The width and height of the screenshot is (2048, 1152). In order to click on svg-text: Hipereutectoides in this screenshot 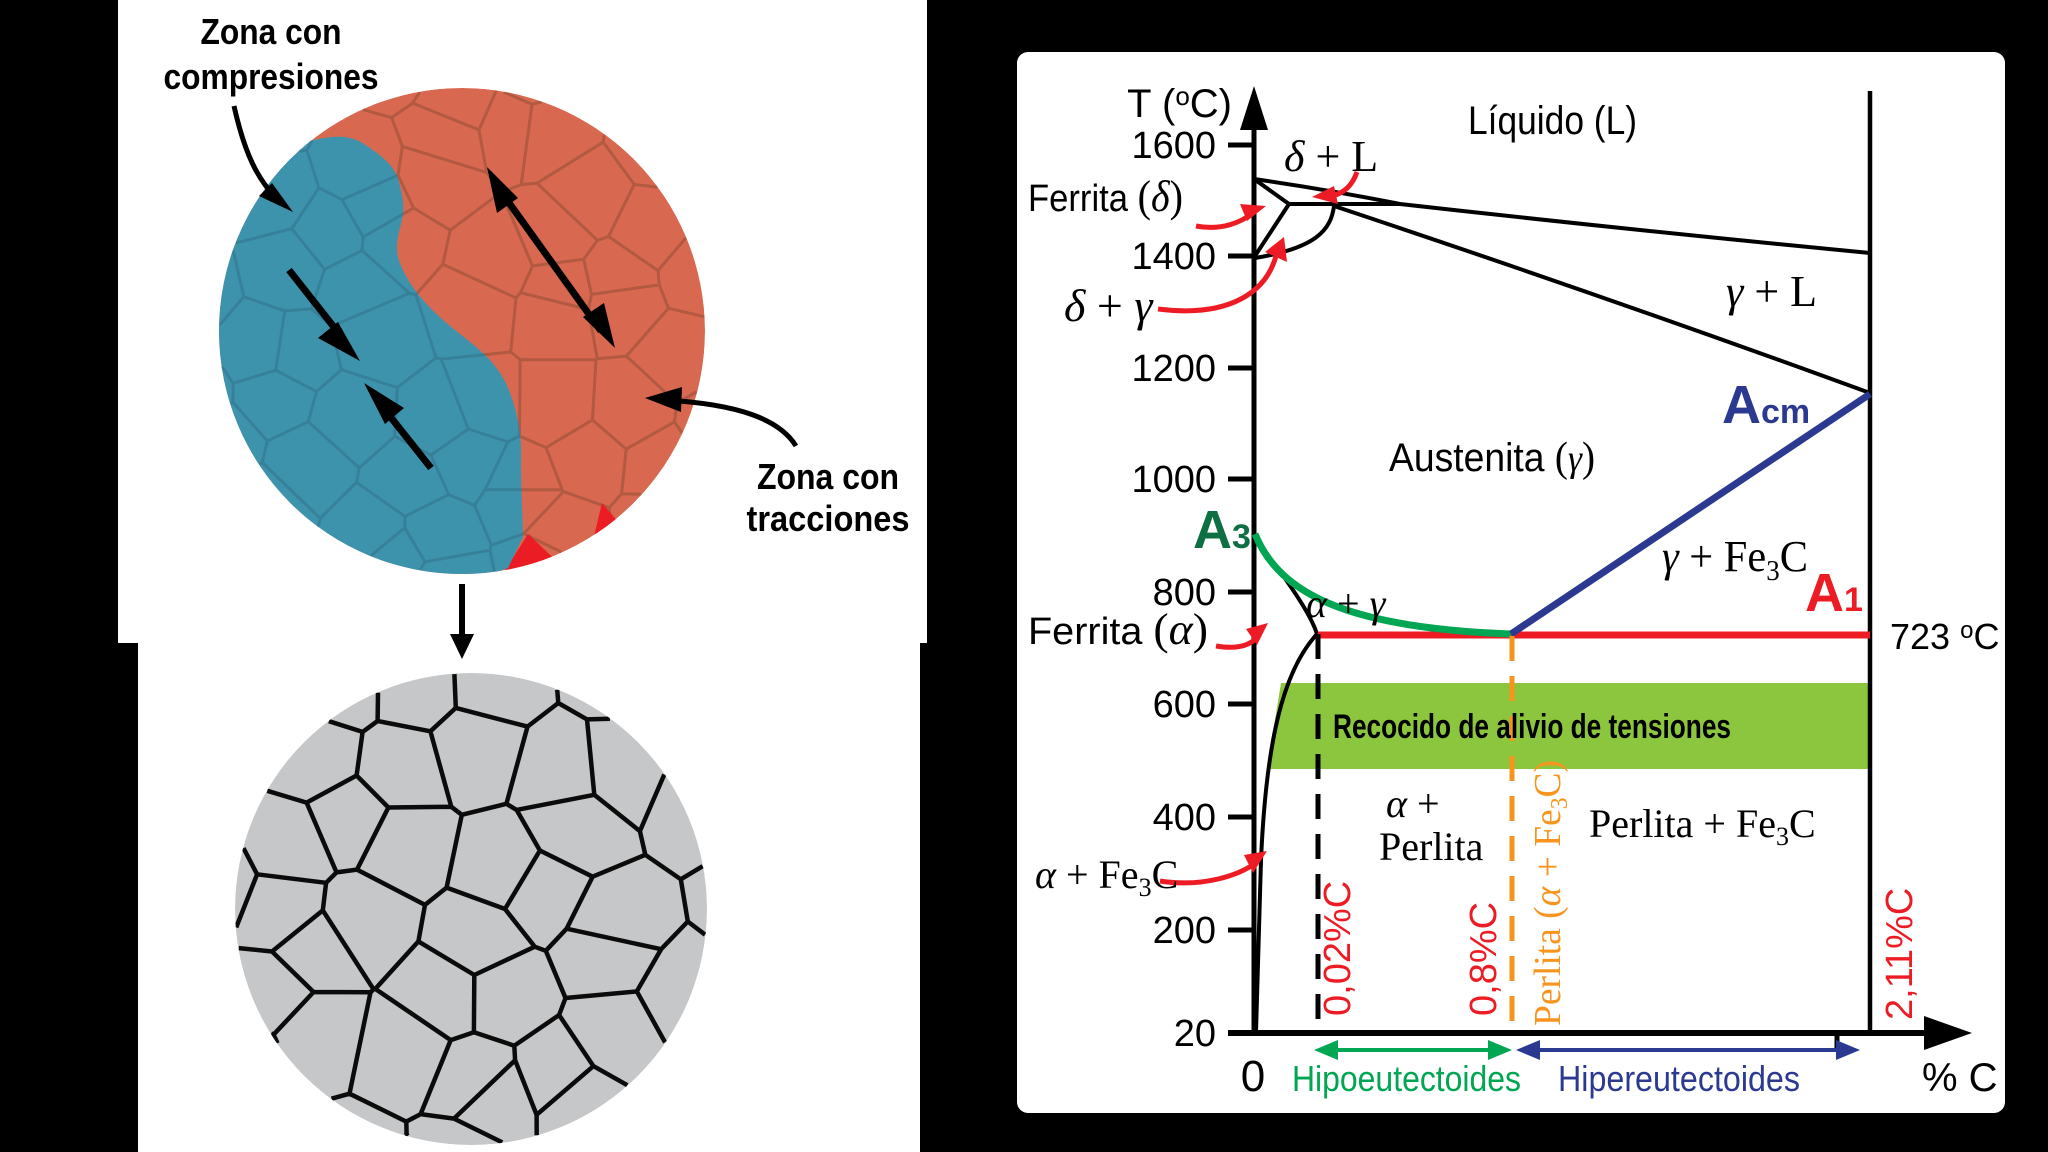, I will do `click(1679, 1078)`.